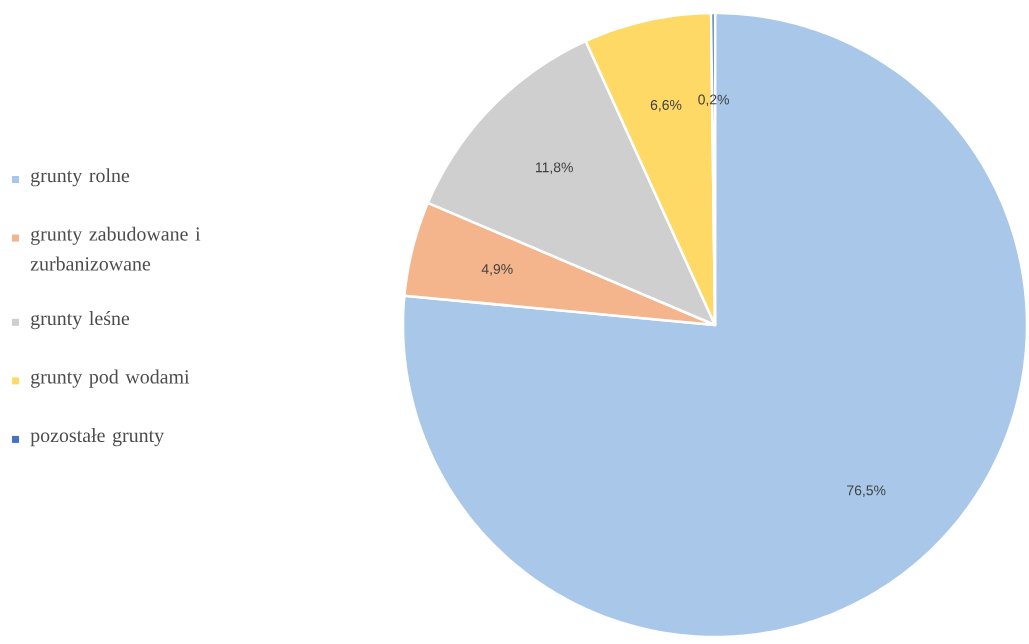 The image size is (1029, 644). I want to click on data-label: 11,8%, so click(554, 168).